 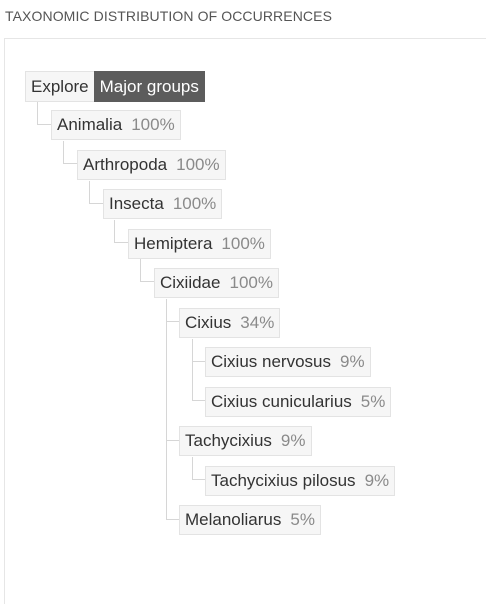 What do you see at coordinates (271, 361) in the screenshot?
I see `taxon-name: Cixius nervosus` at bounding box center [271, 361].